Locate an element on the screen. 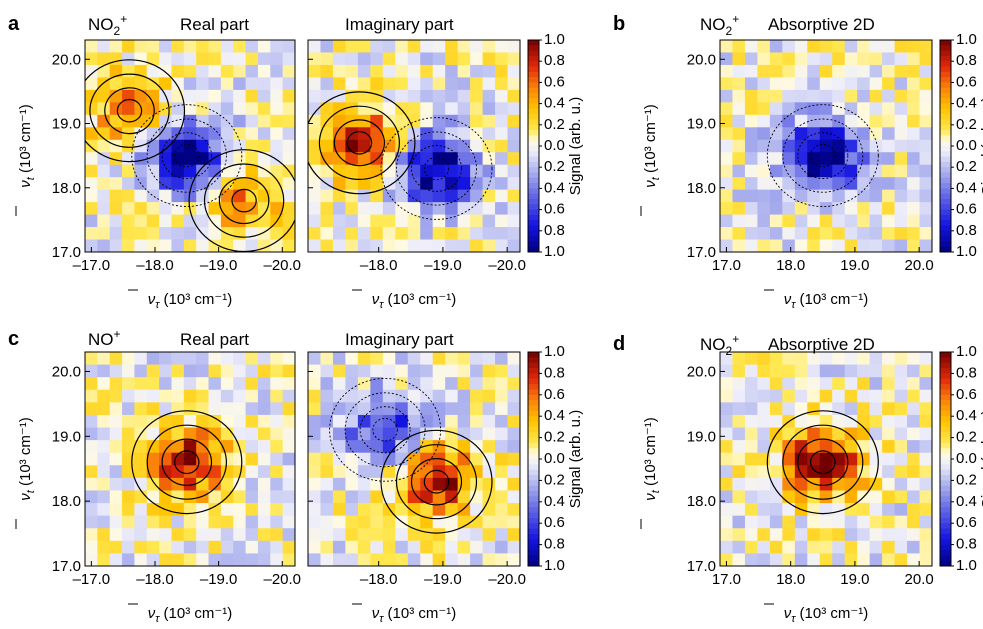 This screenshot has height=629, width=983. colorbar-tick-label: 0.0 is located at coordinates (966, 458).